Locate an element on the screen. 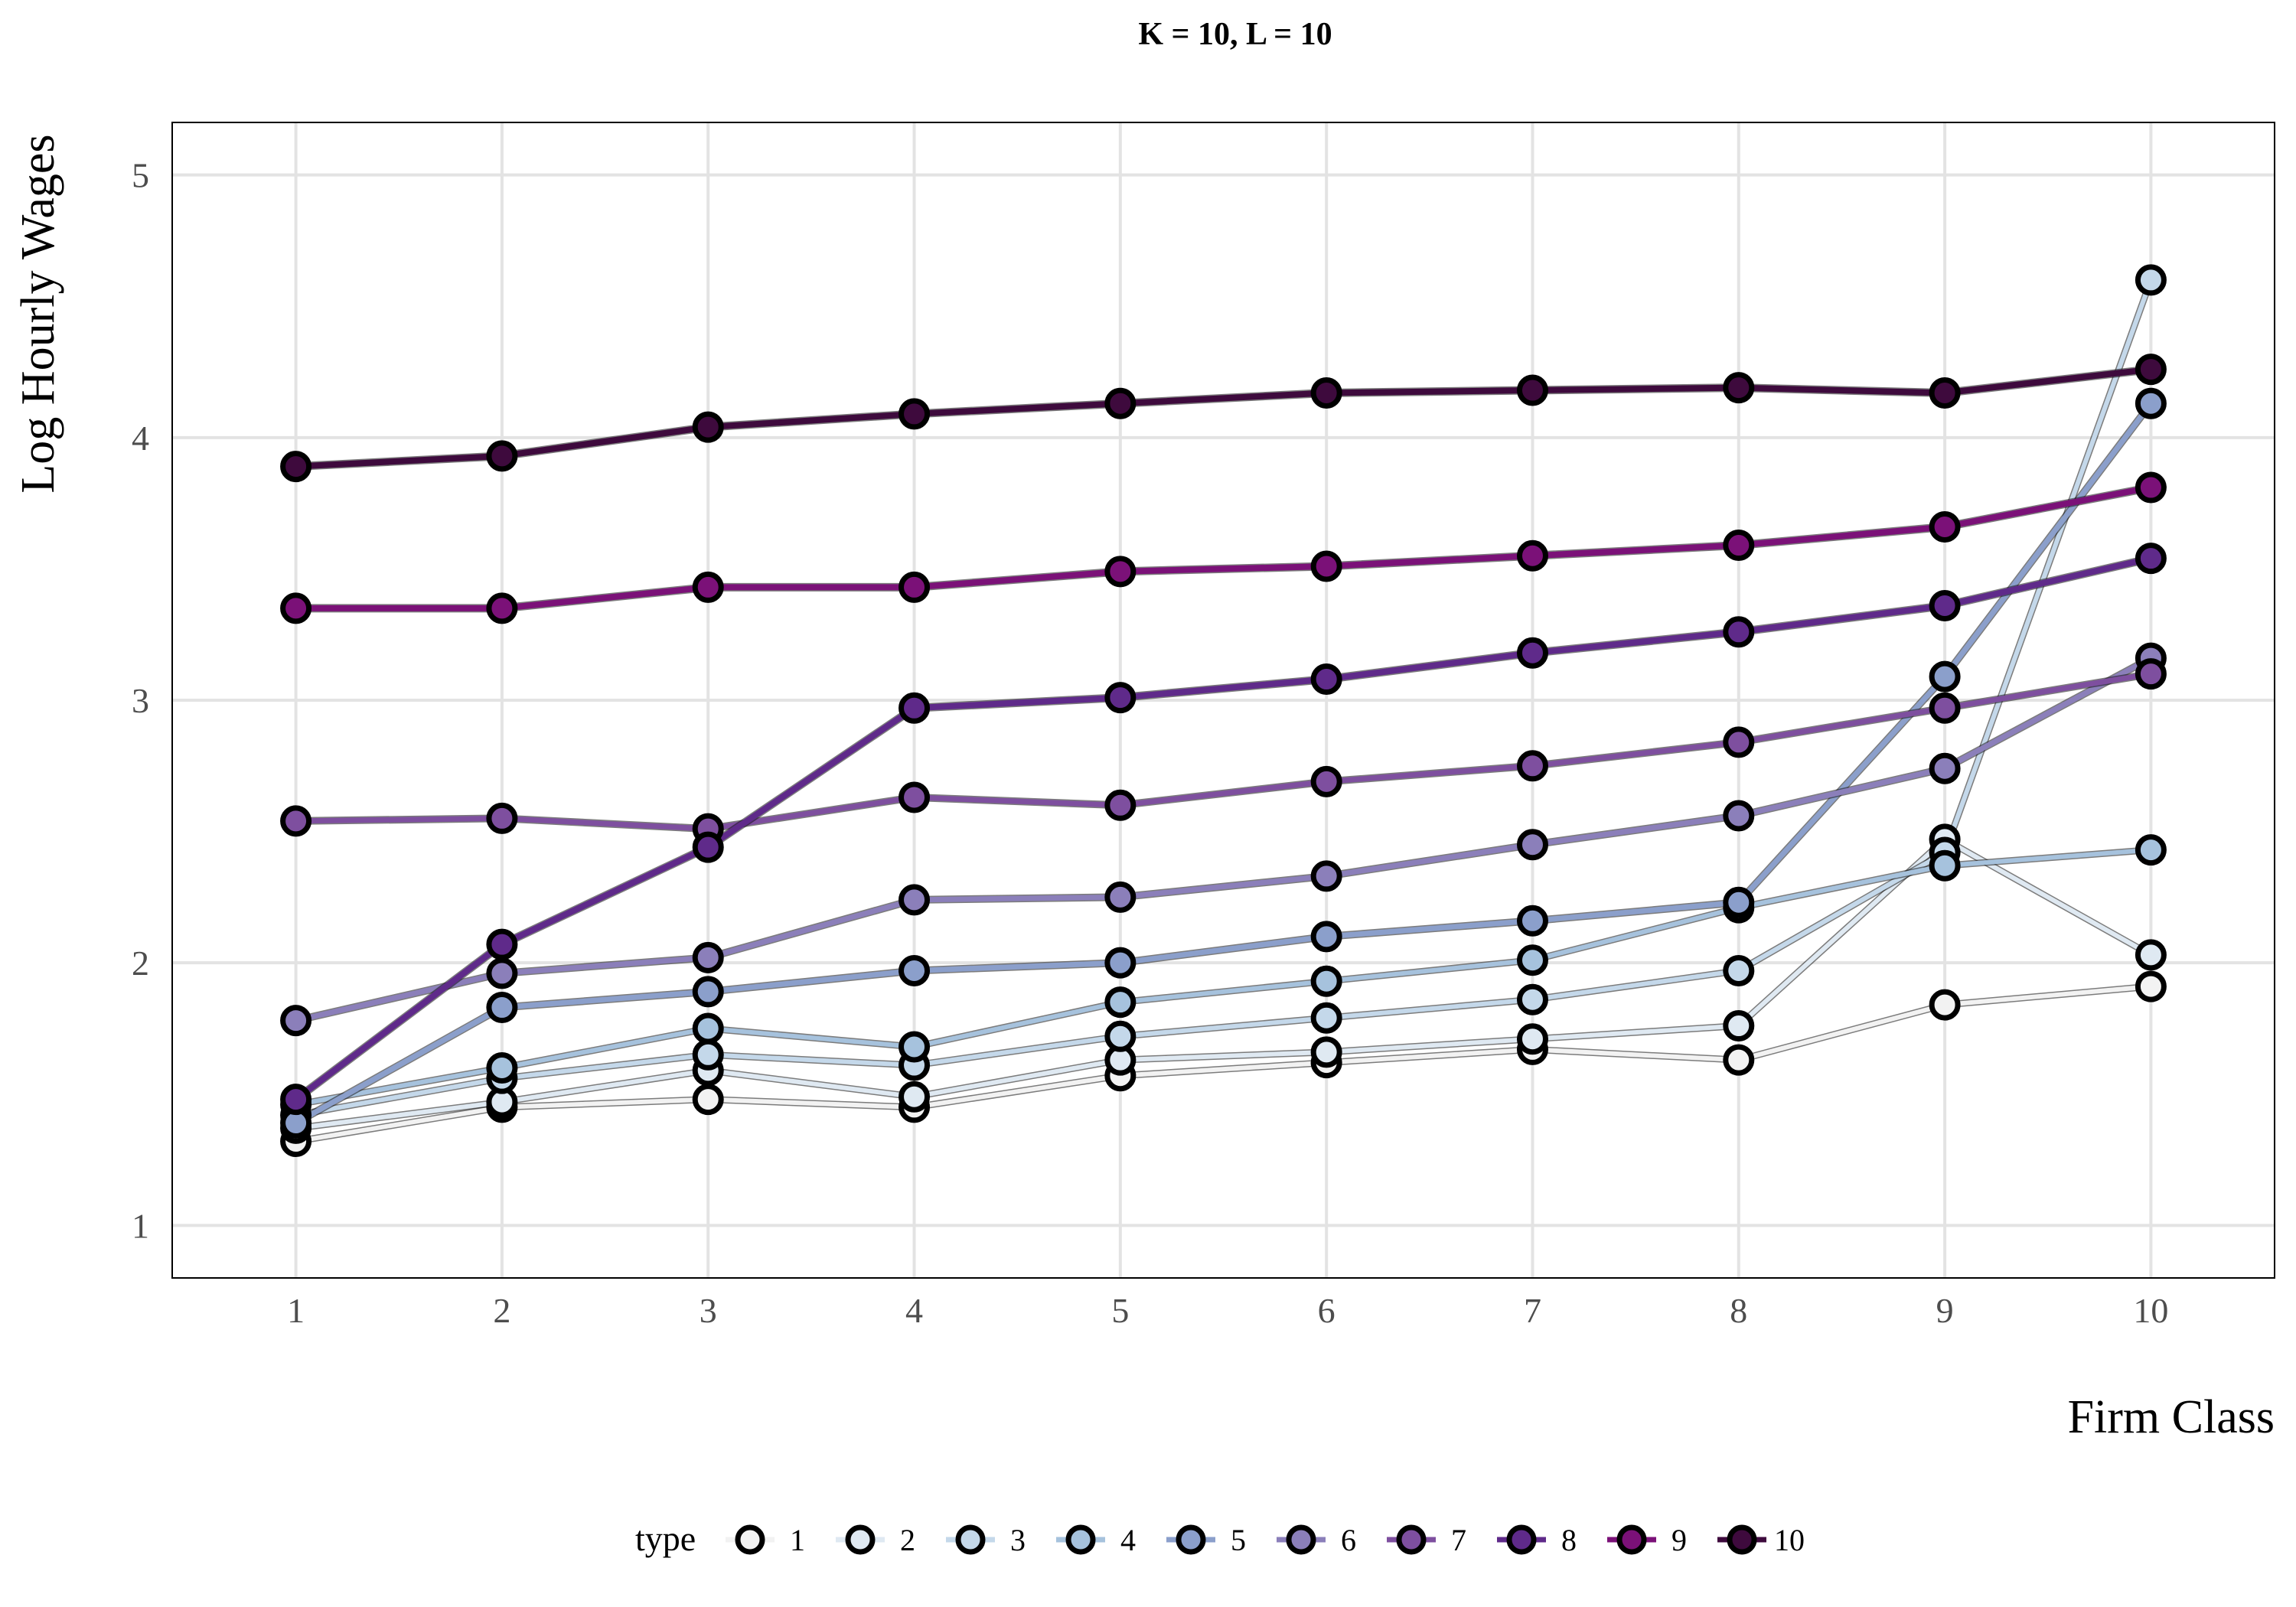 This screenshot has width=2296, height=1607. x-tick-label: 3 is located at coordinates (708, 1310).